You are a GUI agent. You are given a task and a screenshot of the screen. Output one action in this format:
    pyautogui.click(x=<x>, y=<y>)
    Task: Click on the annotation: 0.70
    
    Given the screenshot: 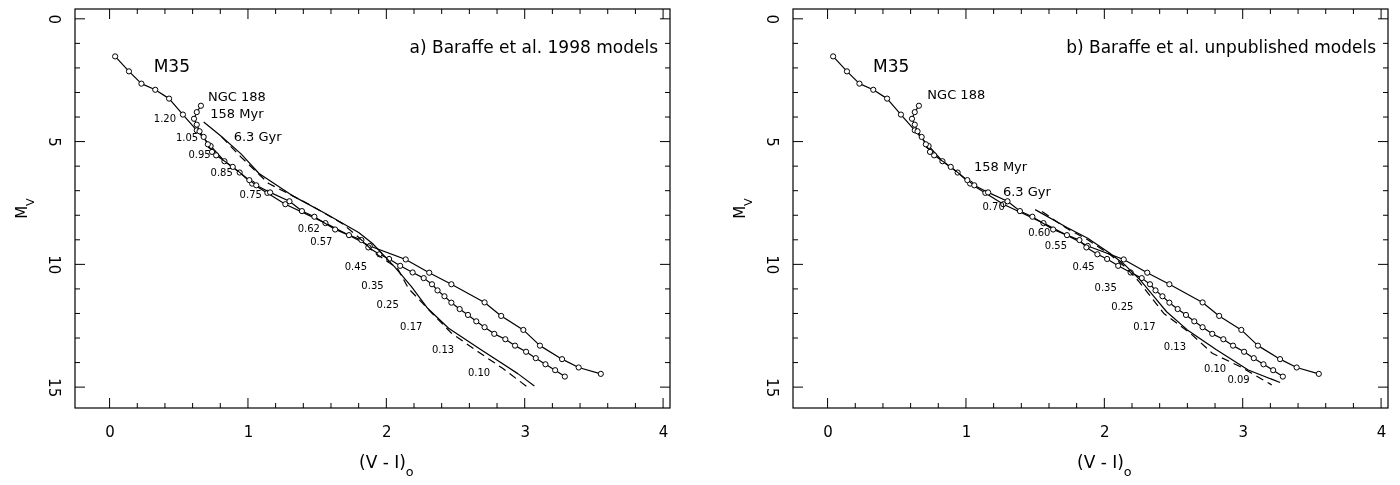 What is the action you would take?
    pyautogui.click(x=993, y=206)
    